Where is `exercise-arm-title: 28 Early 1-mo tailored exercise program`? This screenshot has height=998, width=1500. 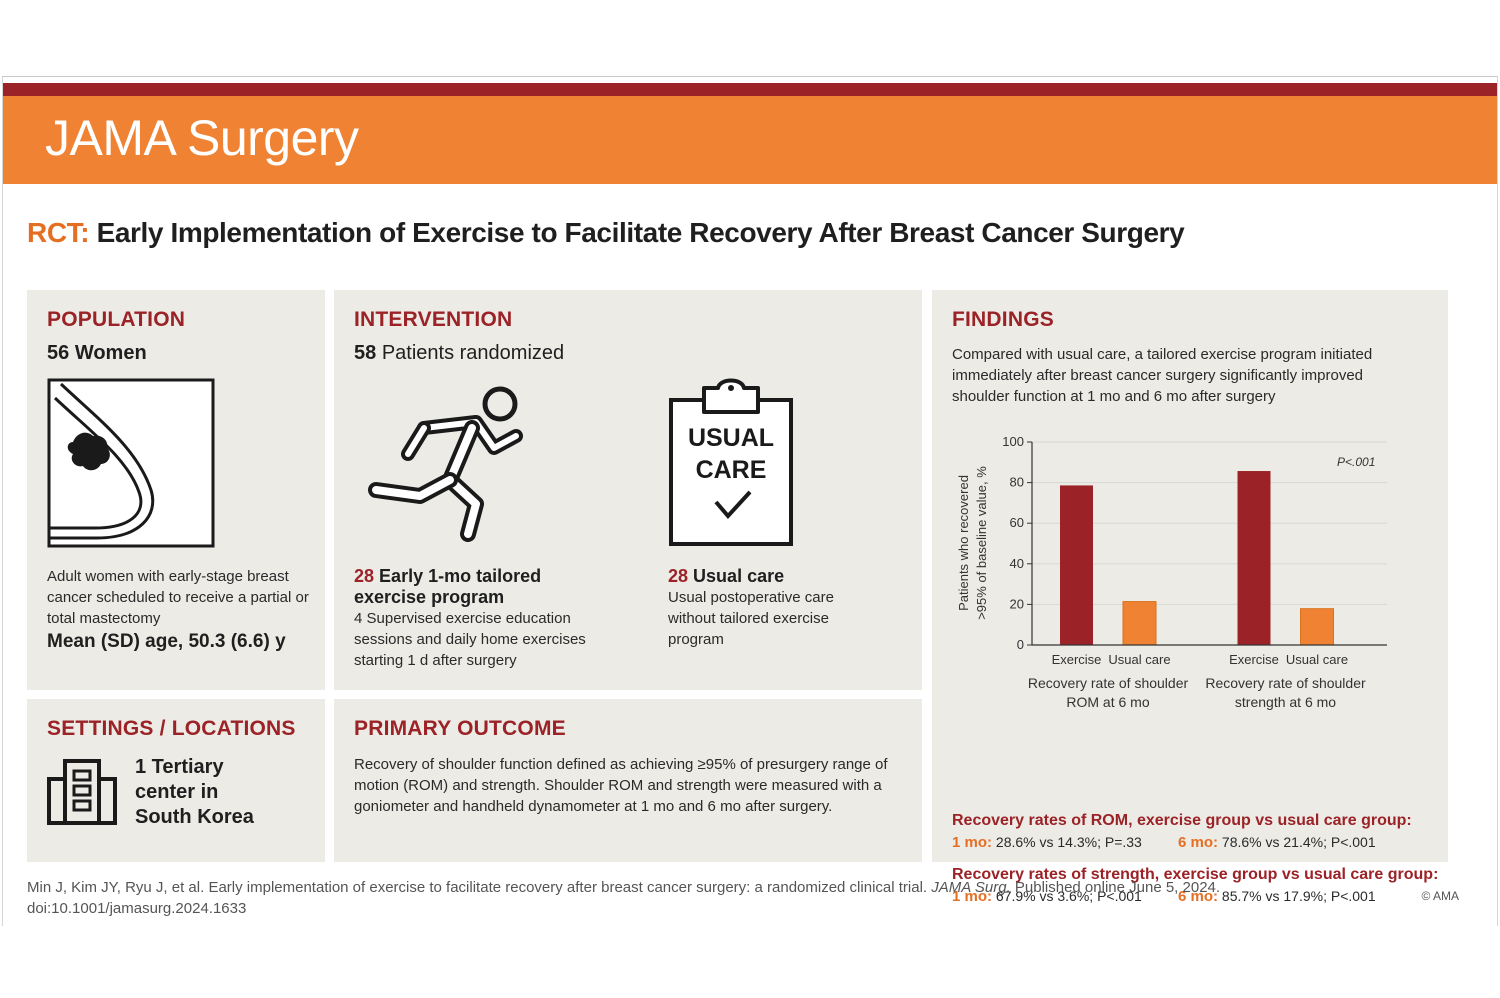
exercise-arm-title: 28 Early 1-mo tailored exercise program is located at coordinates (474, 587).